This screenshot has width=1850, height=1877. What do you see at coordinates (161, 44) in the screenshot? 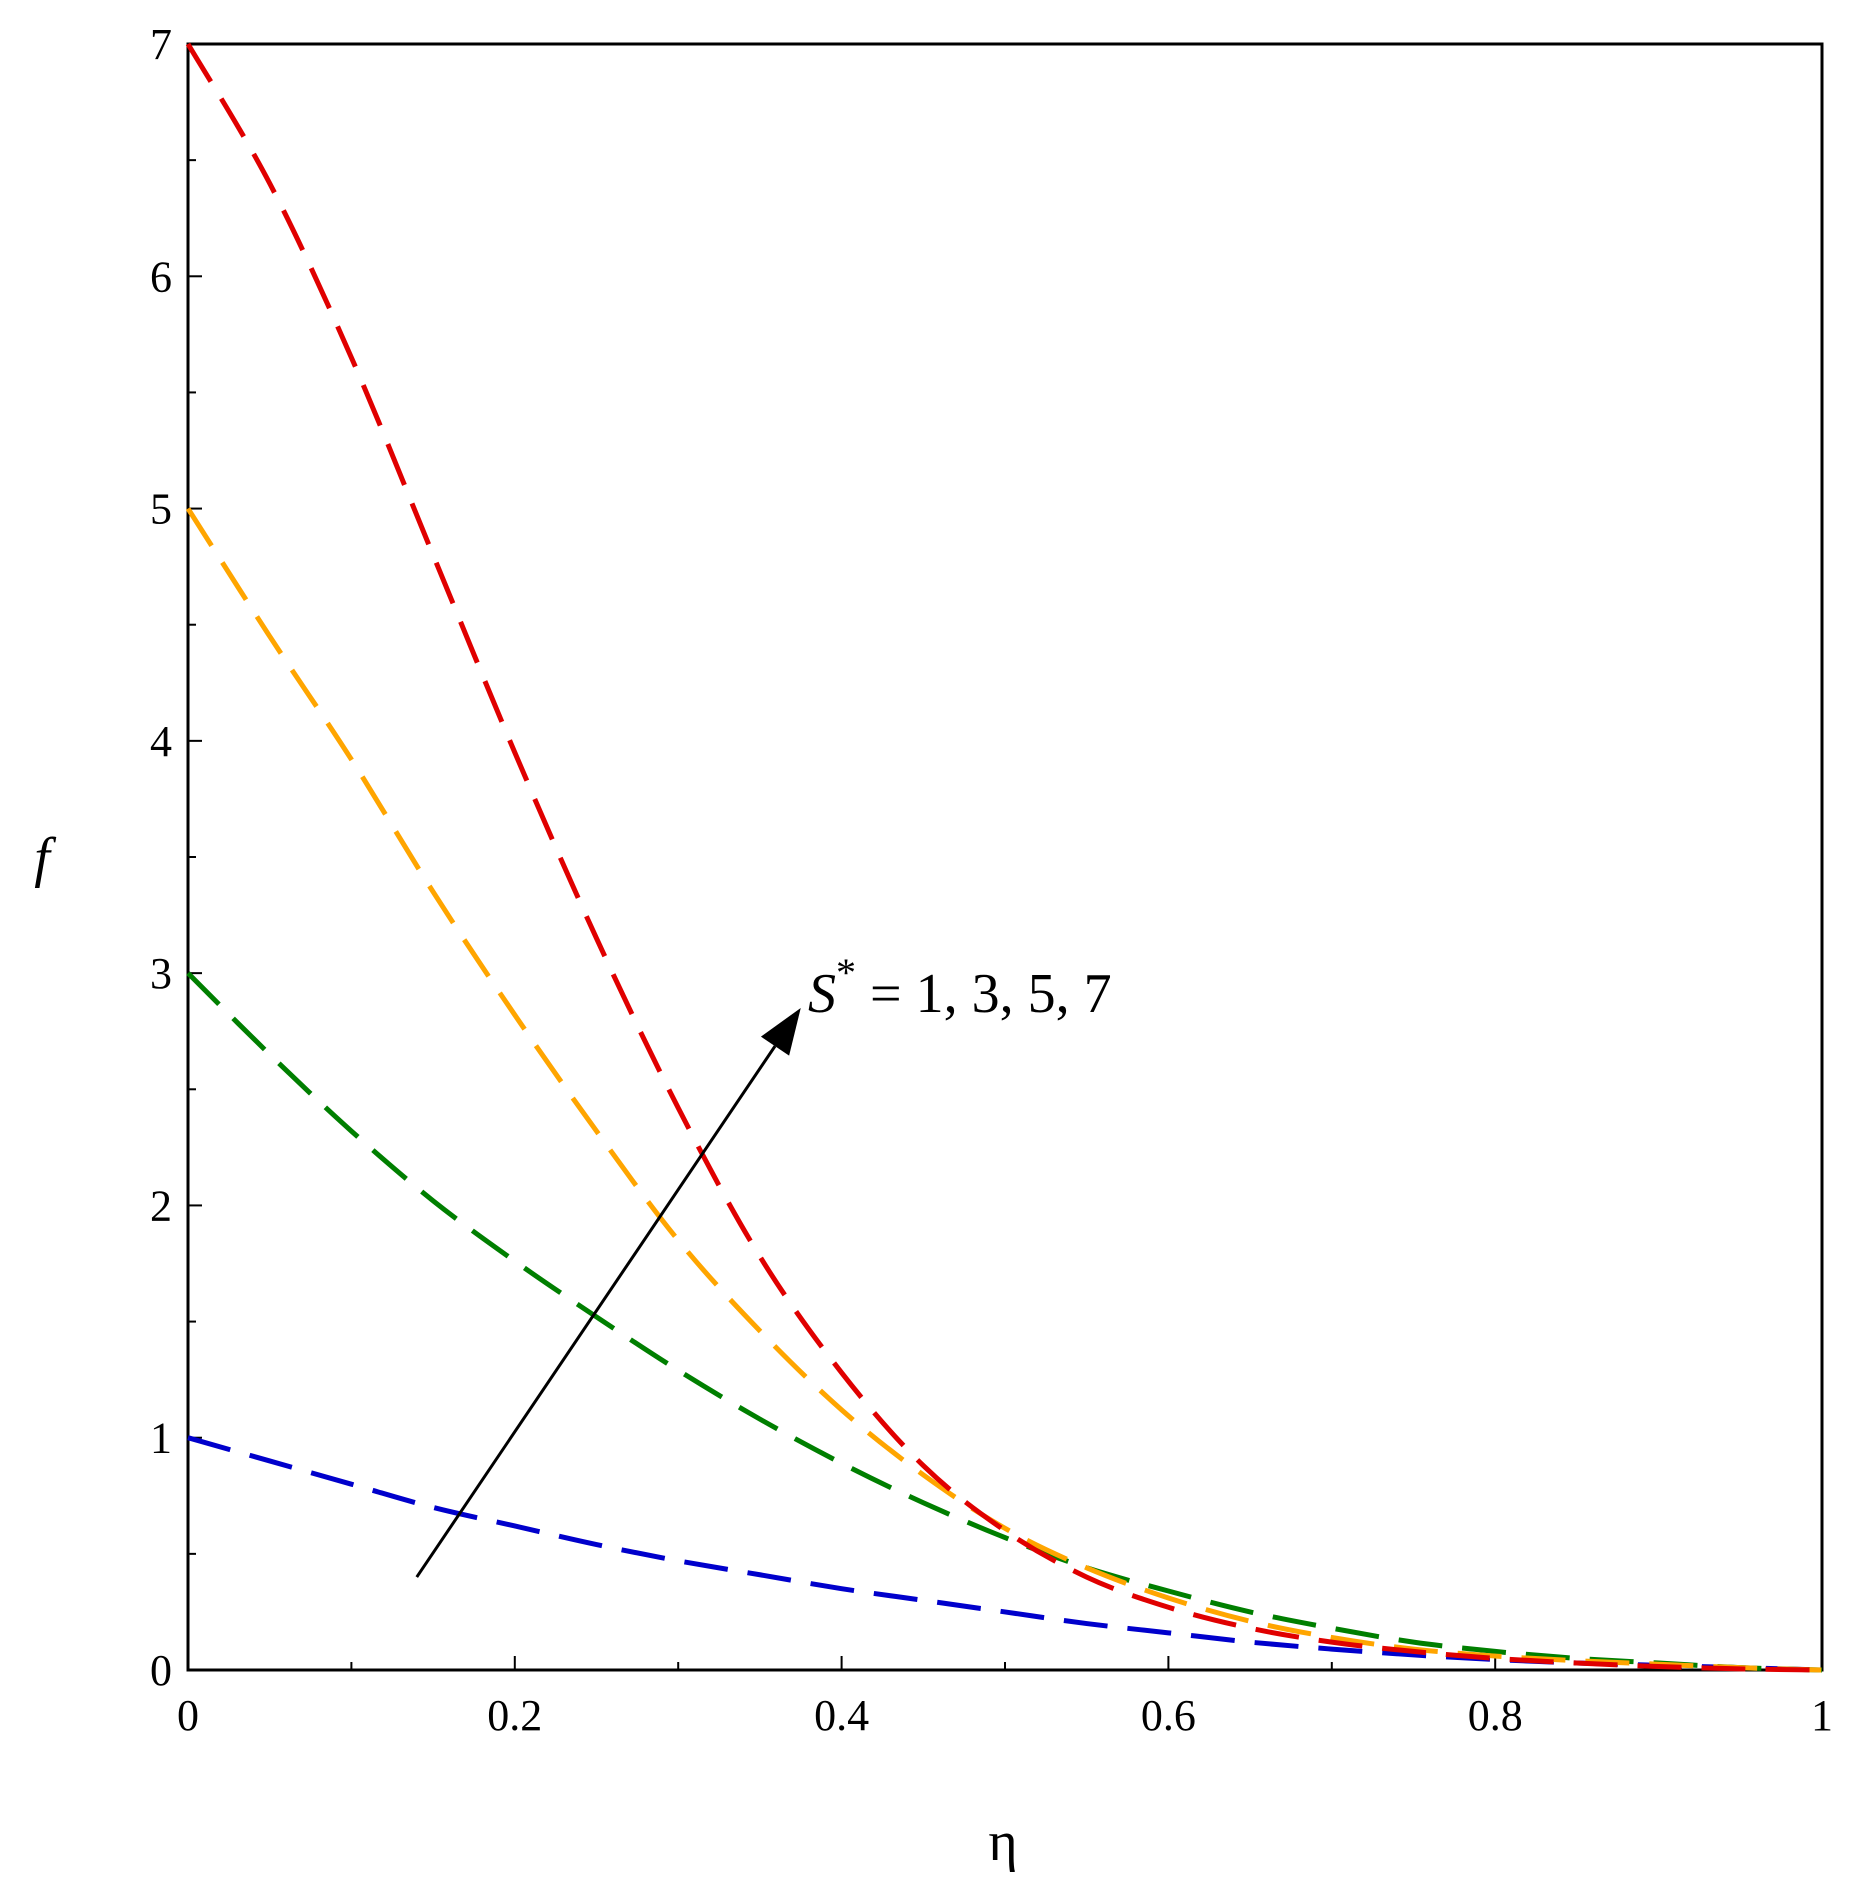
I see `y-tick-label: 7` at bounding box center [161, 44].